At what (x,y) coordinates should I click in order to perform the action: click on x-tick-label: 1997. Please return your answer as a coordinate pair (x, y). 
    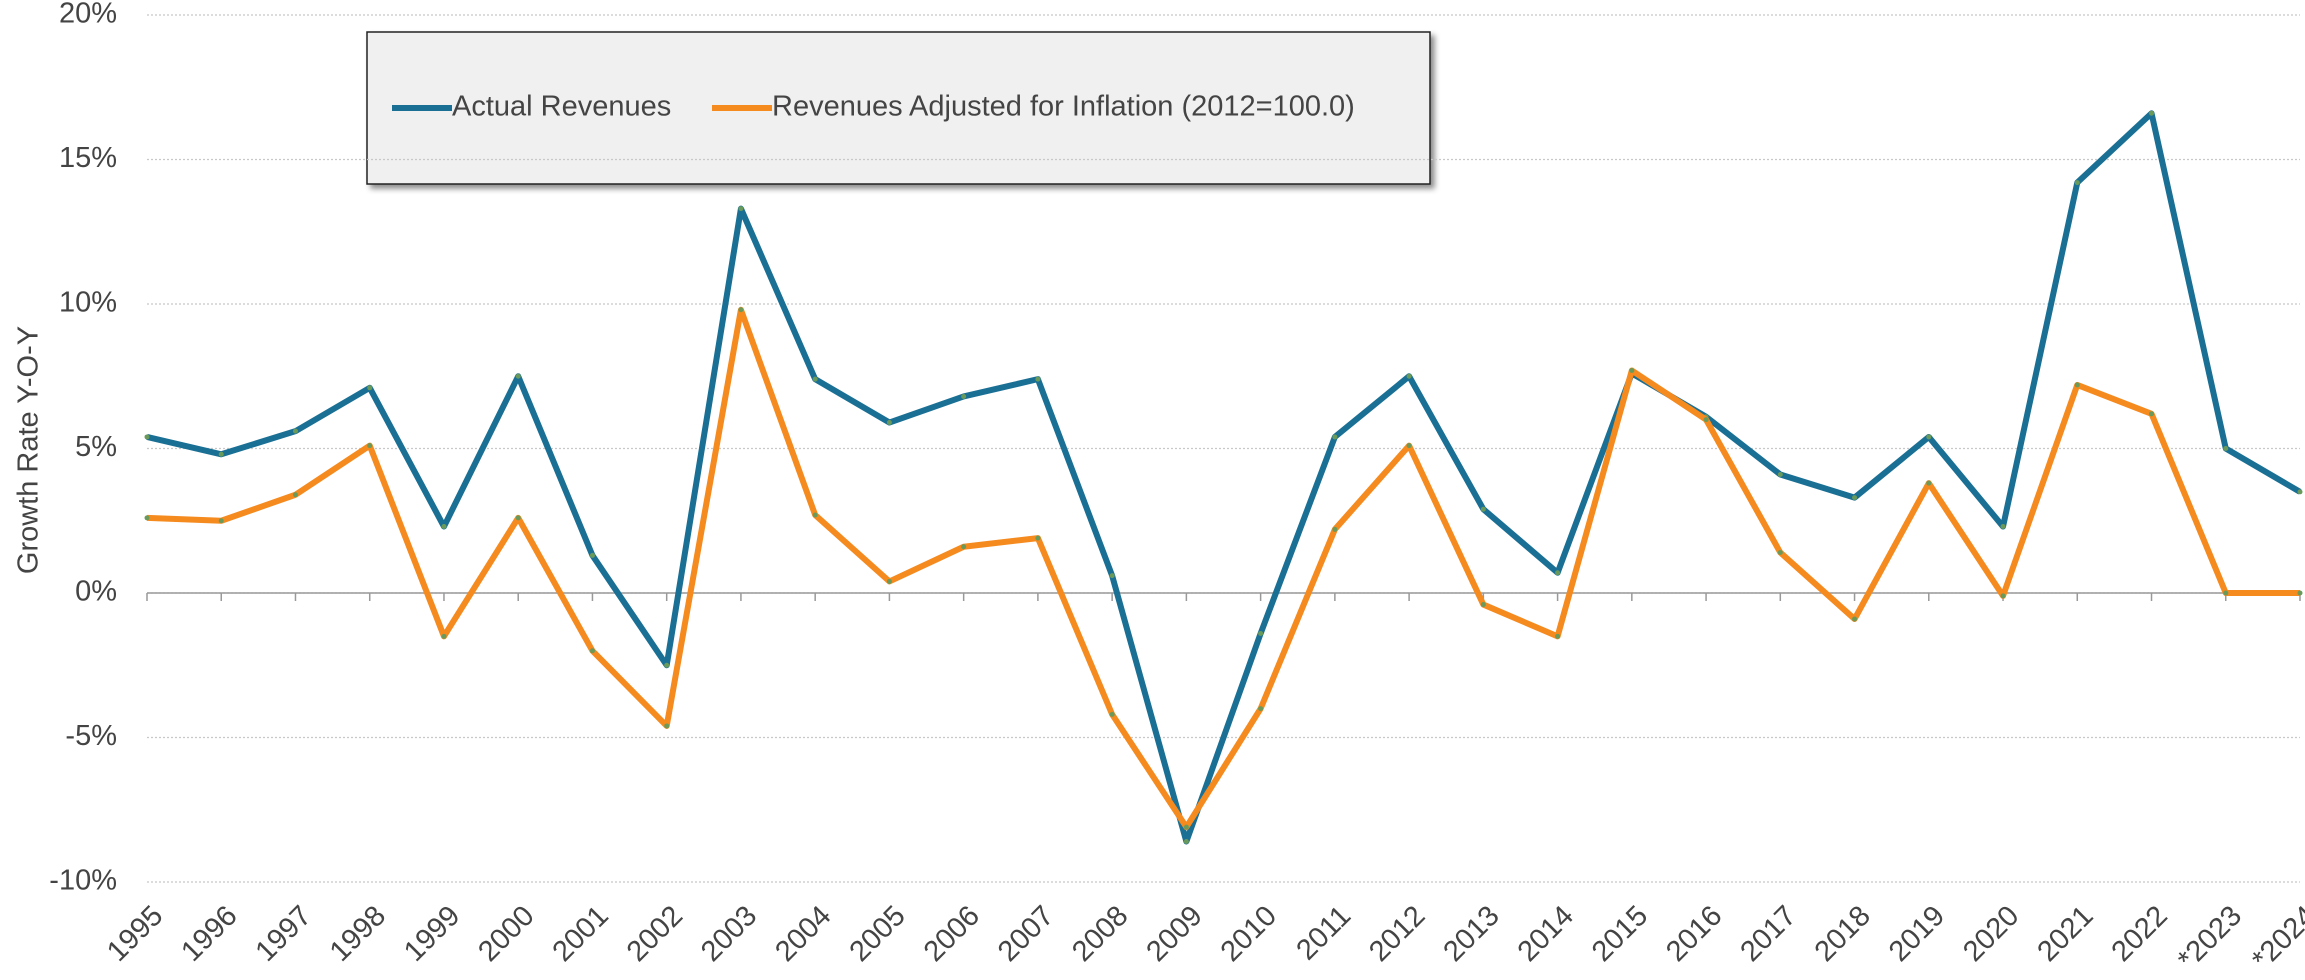
    Looking at the image, I should click on (284, 934).